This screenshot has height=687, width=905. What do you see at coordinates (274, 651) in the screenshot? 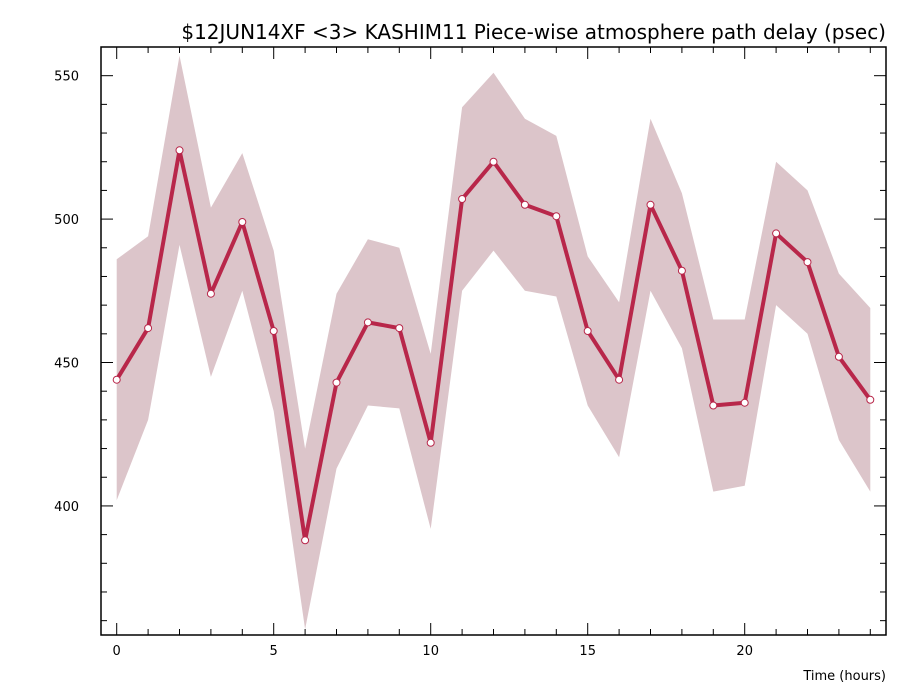
I see `x-tick-label: 5` at bounding box center [274, 651].